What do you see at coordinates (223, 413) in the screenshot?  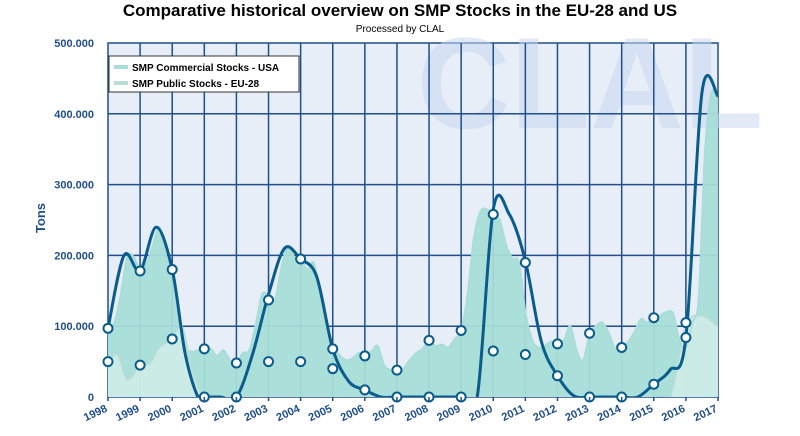 I see `x-tick-label-4: 2002` at bounding box center [223, 413].